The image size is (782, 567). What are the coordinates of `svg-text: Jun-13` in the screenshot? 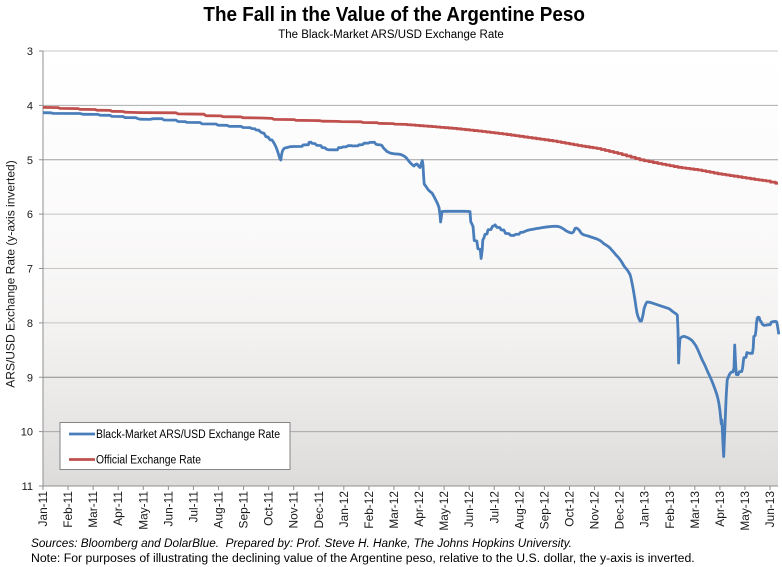 It's located at (770, 509).